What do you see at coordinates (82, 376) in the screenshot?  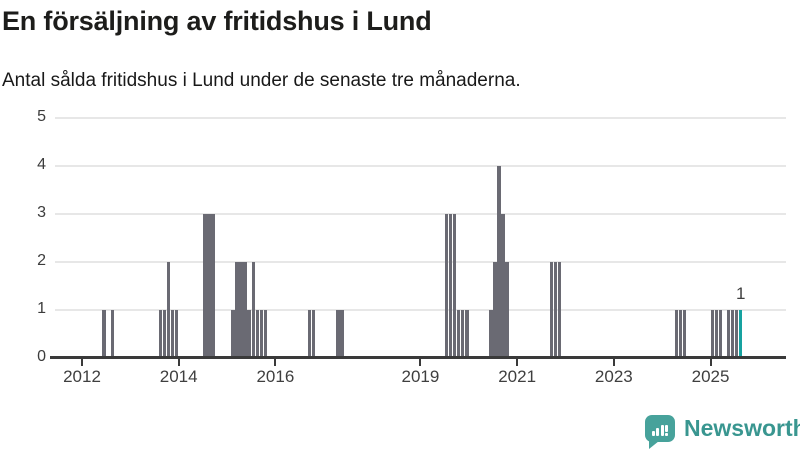 I see `x-axis-label: 2012` at bounding box center [82, 376].